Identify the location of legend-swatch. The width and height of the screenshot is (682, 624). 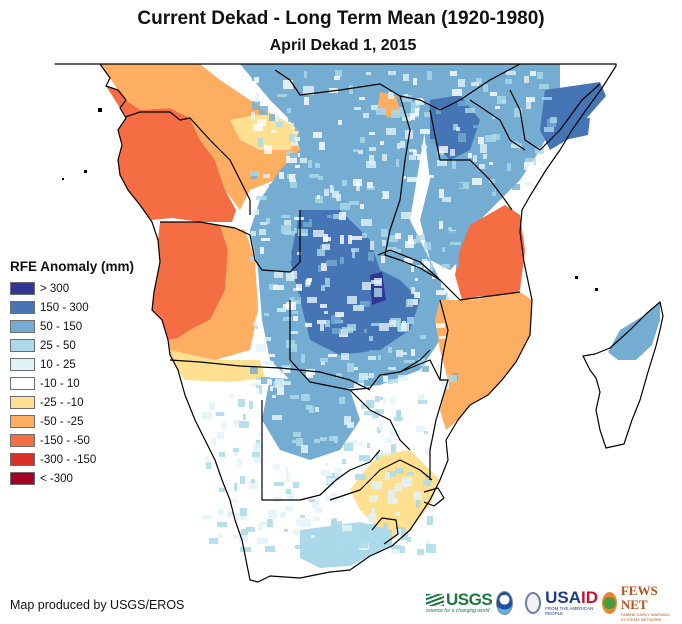
(22, 307).